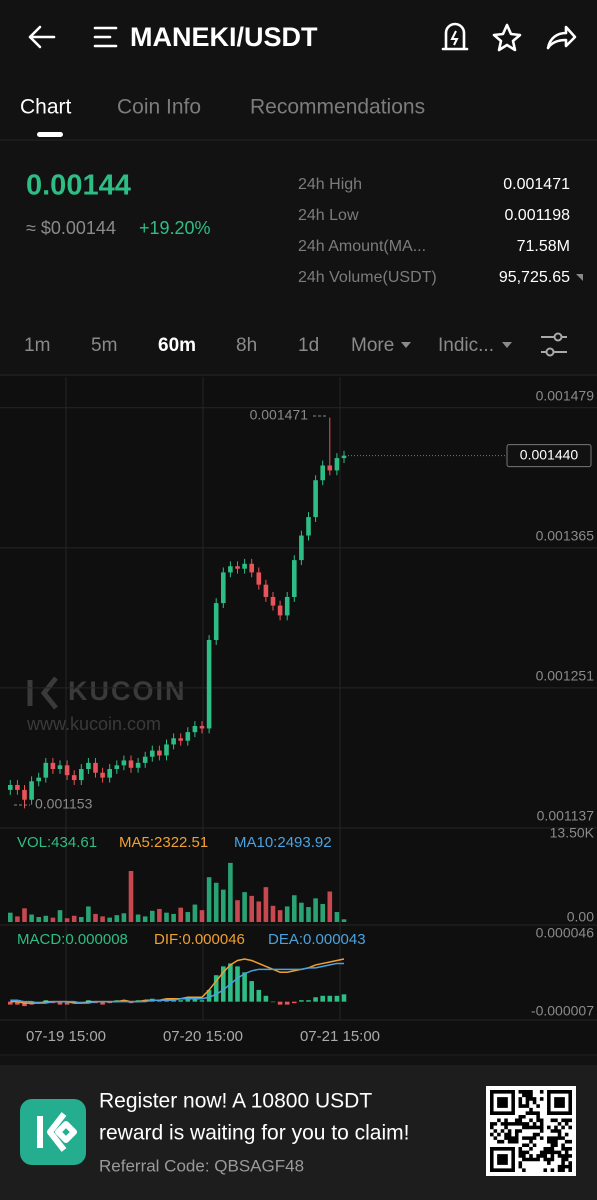 The height and width of the screenshot is (1200, 597). I want to click on y-tick-label: 13.50K, so click(572, 833).